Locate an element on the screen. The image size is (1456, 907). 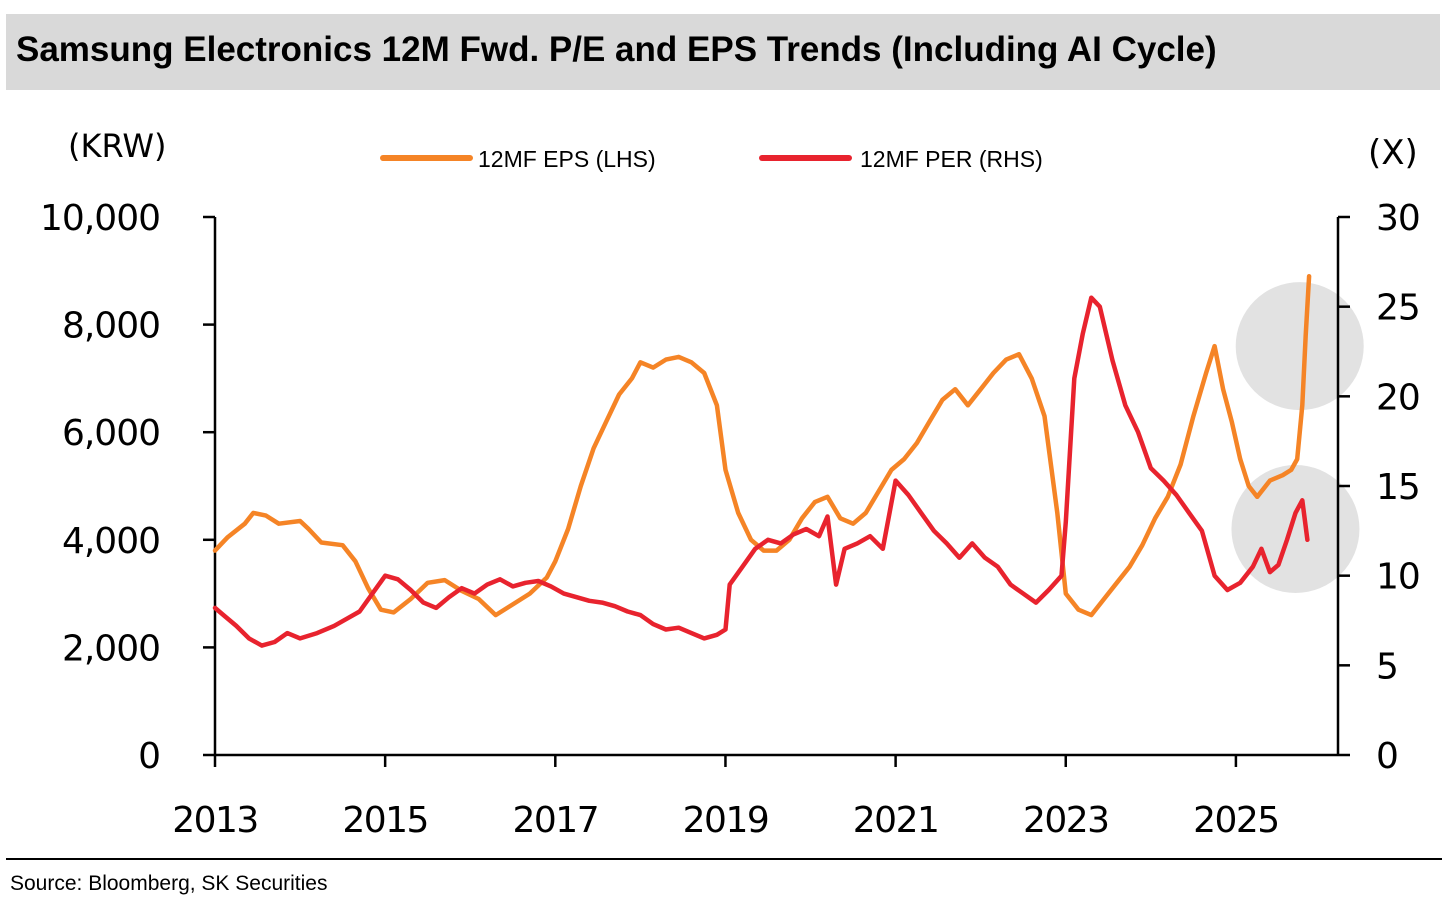
left-tick-label: 8,000 is located at coordinates (111, 326).